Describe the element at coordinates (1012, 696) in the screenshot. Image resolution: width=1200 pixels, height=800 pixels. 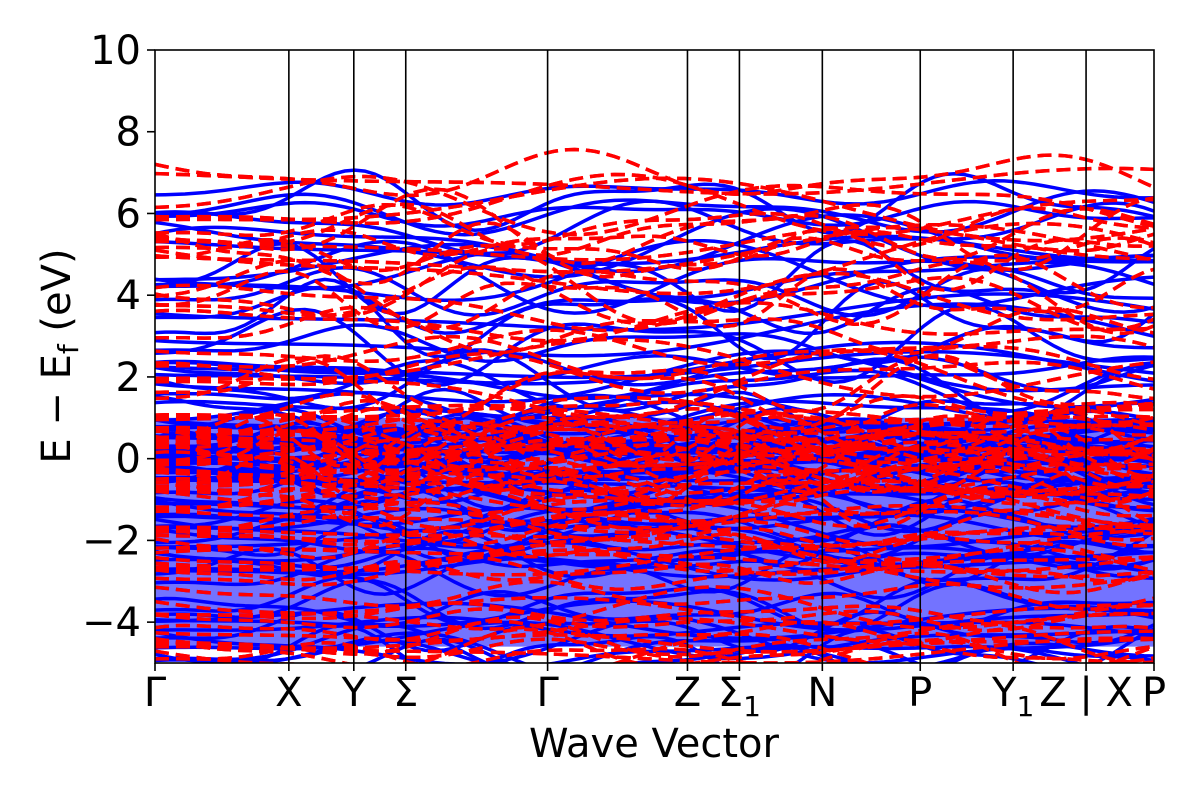
I see `x-tick-label: Y1` at that location.